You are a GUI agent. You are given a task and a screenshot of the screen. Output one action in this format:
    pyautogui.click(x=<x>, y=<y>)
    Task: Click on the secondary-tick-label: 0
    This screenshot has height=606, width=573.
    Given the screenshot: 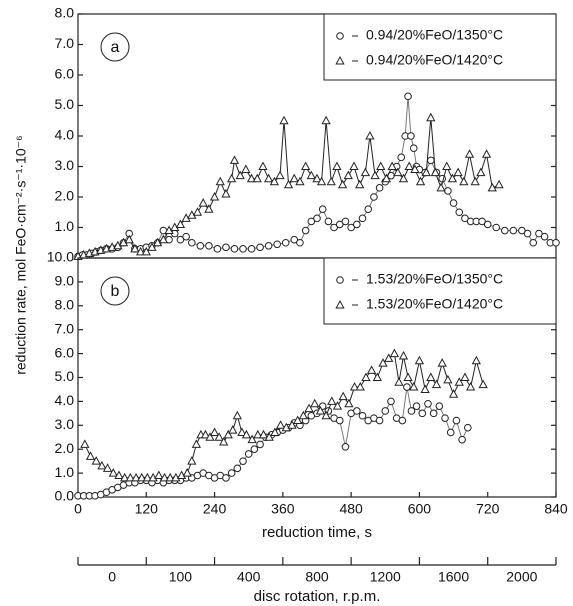 What is the action you would take?
    pyautogui.click(x=112, y=577)
    